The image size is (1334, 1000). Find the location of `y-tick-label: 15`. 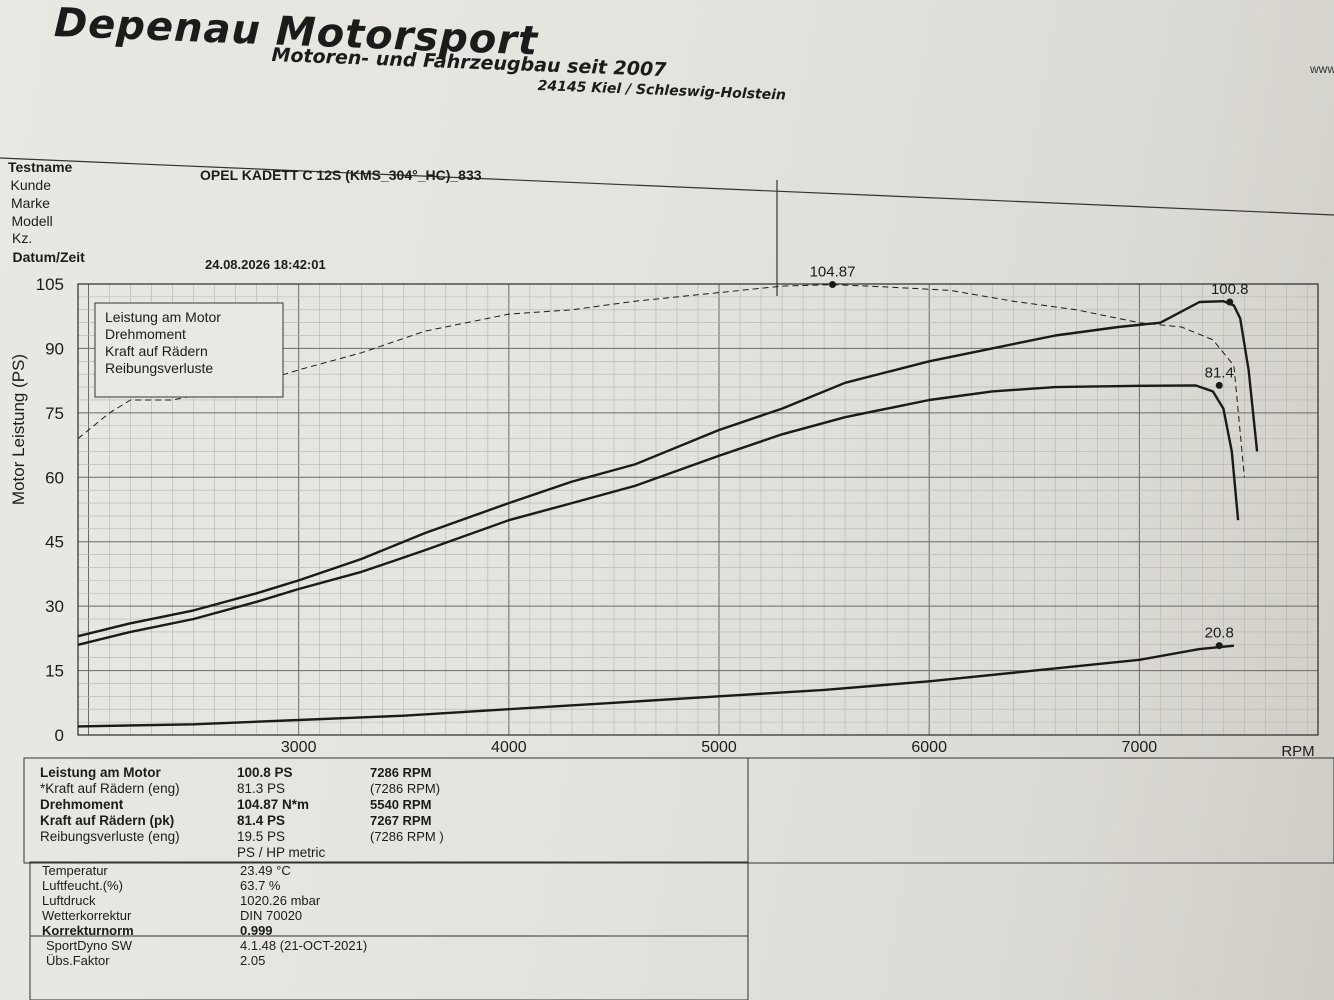

y-tick-label: 15 is located at coordinates (54, 671).